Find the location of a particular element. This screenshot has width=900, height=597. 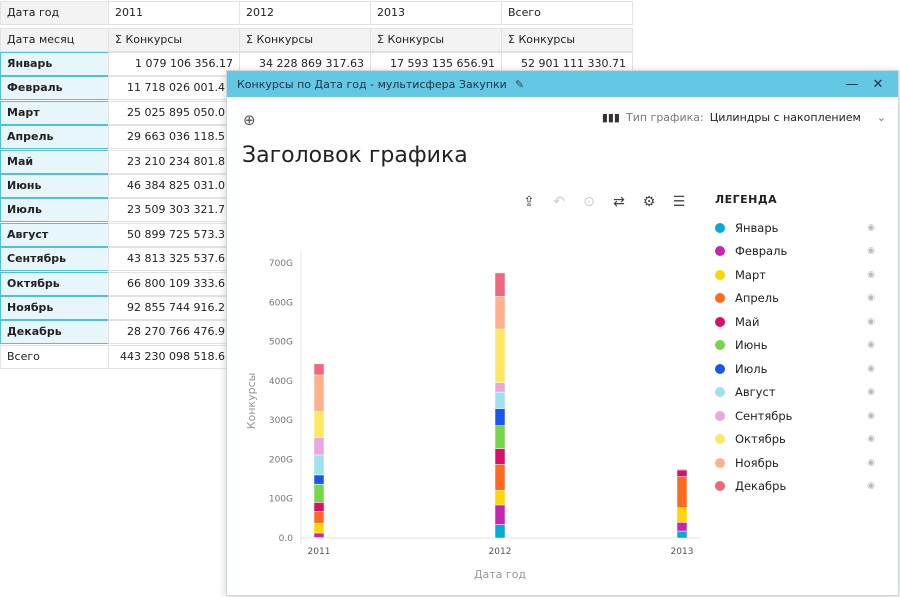

row-label: Декабрь is located at coordinates (54, 332).